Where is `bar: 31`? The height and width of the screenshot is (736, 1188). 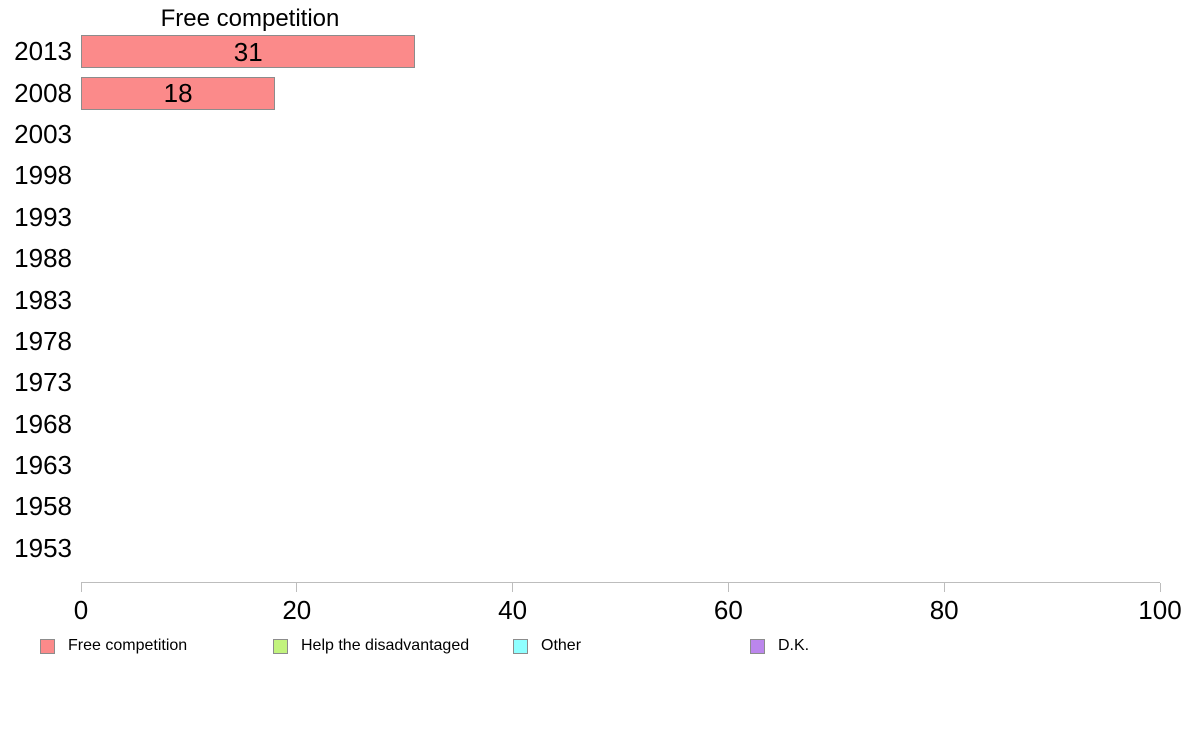 bar: 31 is located at coordinates (248, 52).